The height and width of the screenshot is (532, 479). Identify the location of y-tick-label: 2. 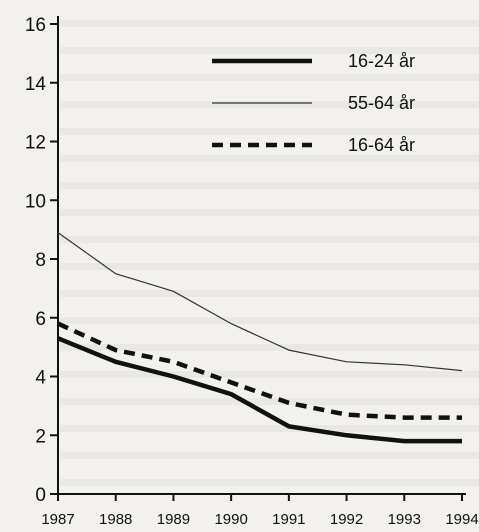
(40, 436).